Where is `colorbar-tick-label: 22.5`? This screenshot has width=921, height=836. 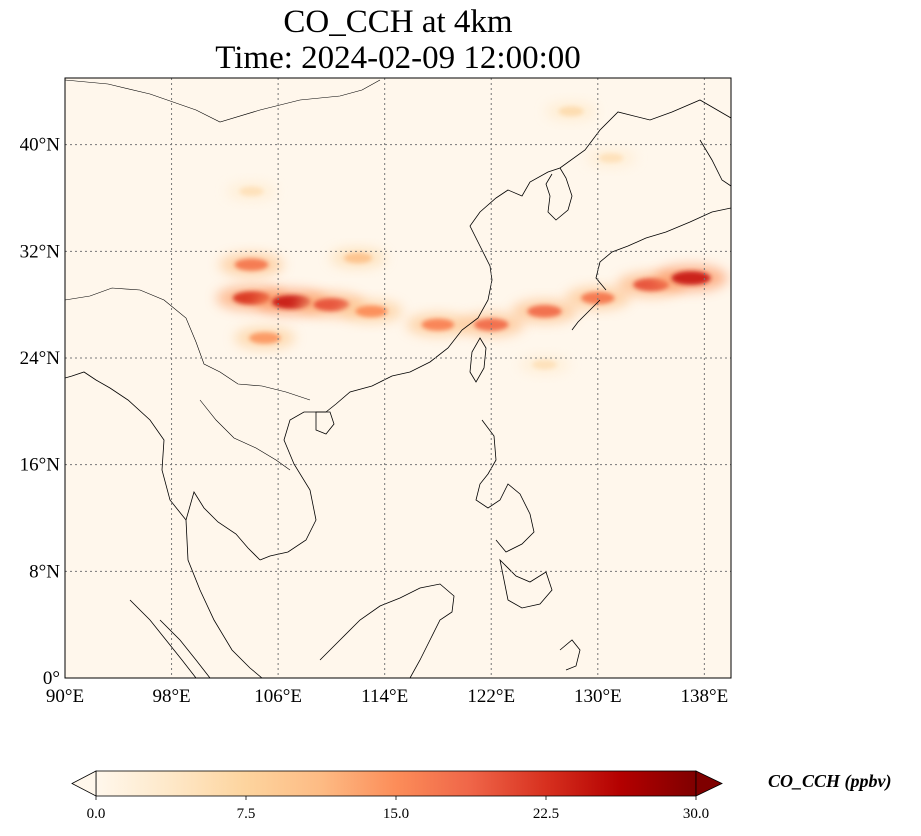 colorbar-tick-label: 22.5 is located at coordinates (546, 814).